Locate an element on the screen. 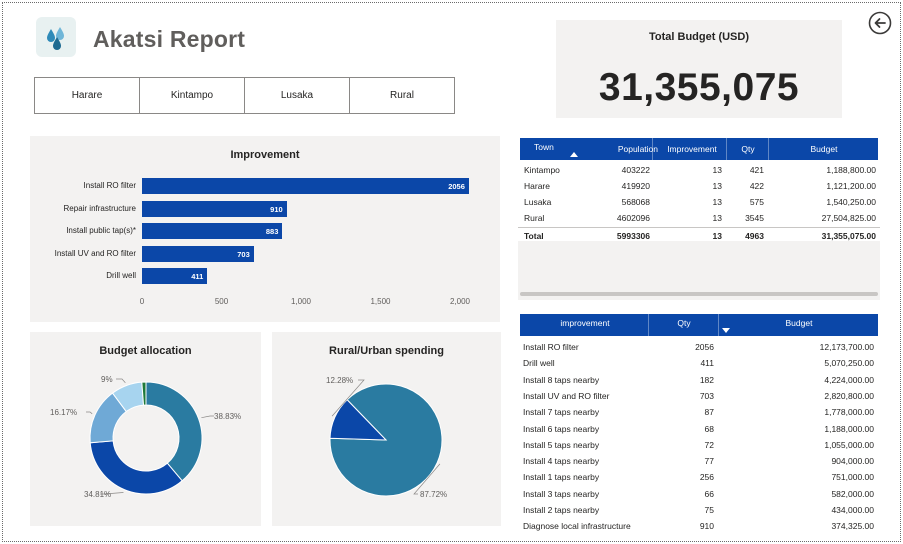  column-header-town: Town is located at coordinates (544, 147).